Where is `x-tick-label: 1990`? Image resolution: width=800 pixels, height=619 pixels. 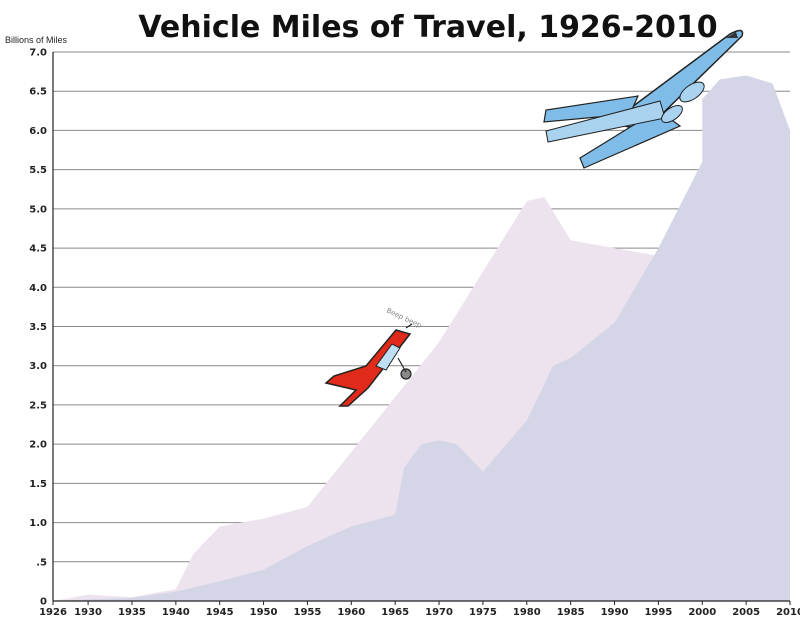
x-tick-label: 1990 is located at coordinates (615, 612).